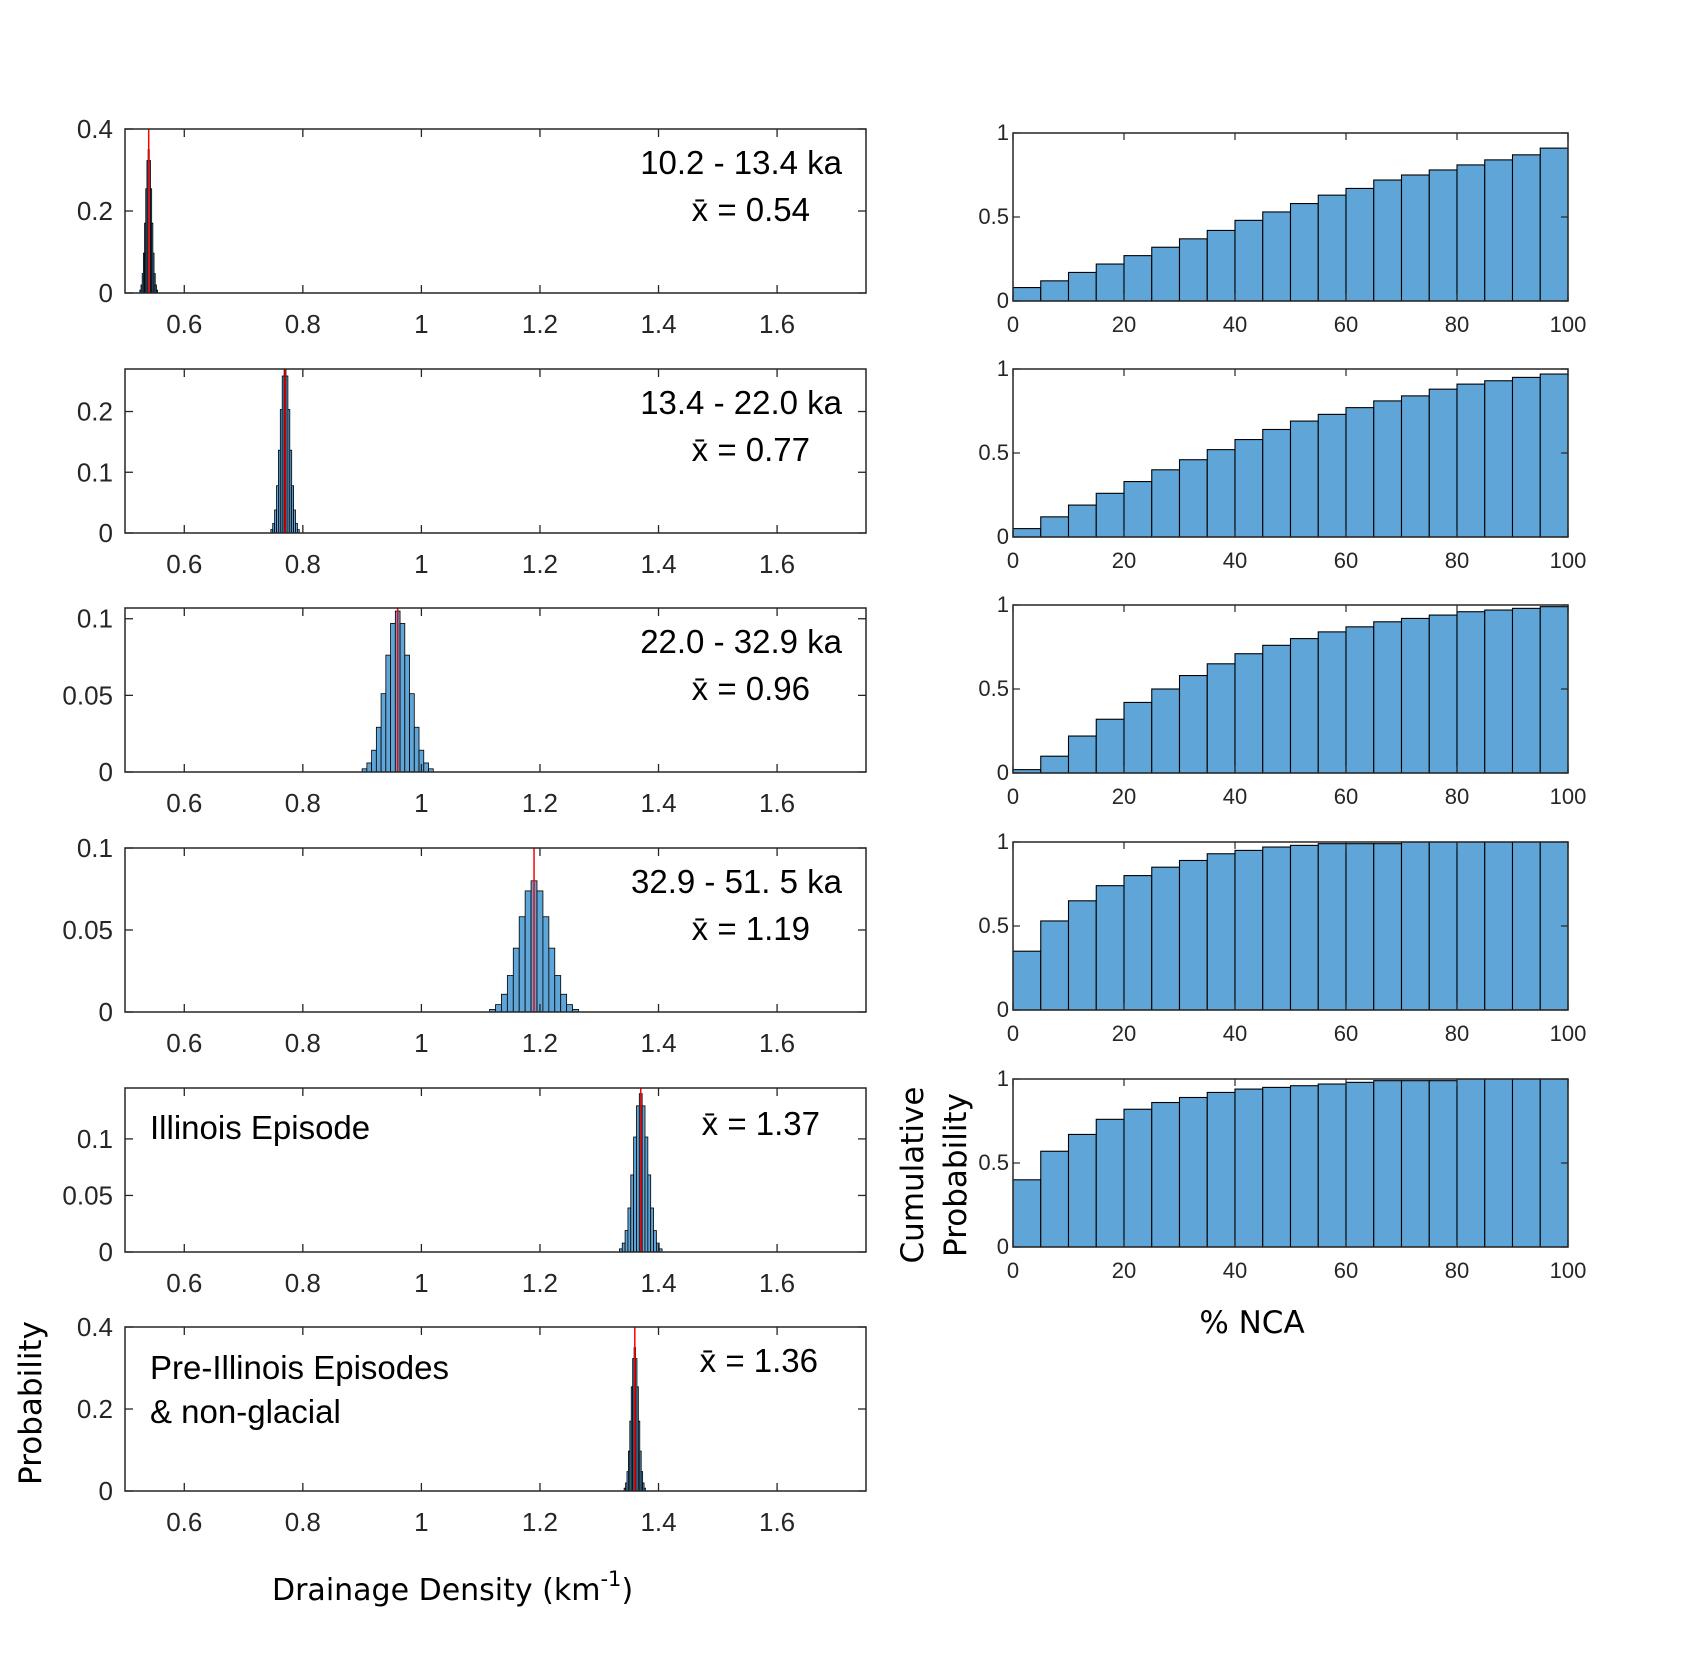 The height and width of the screenshot is (1667, 1706). What do you see at coordinates (1282, 1174) in the screenshot?
I see `cumulative-panel-5: 0 20 40 60 80 100 0 0.5 1` at bounding box center [1282, 1174].